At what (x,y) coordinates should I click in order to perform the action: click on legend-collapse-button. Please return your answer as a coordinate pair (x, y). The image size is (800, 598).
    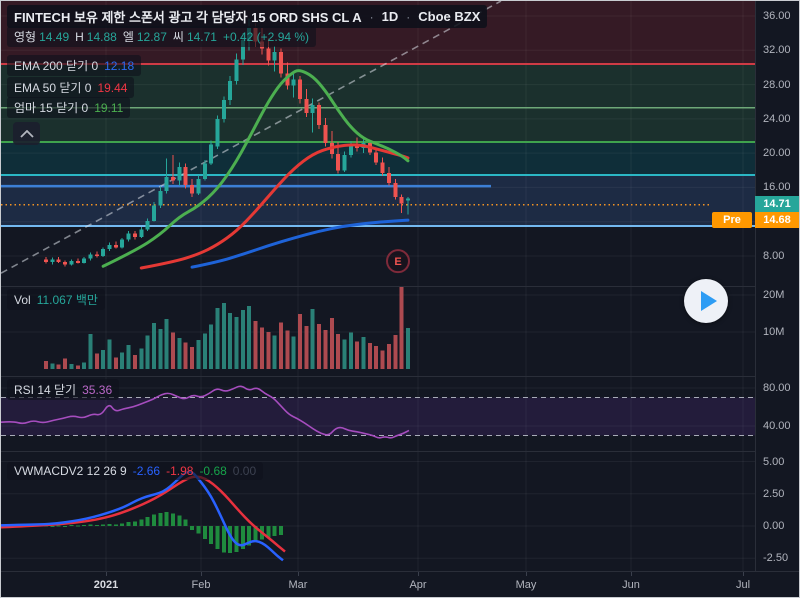
    Looking at the image, I should click on (26, 133).